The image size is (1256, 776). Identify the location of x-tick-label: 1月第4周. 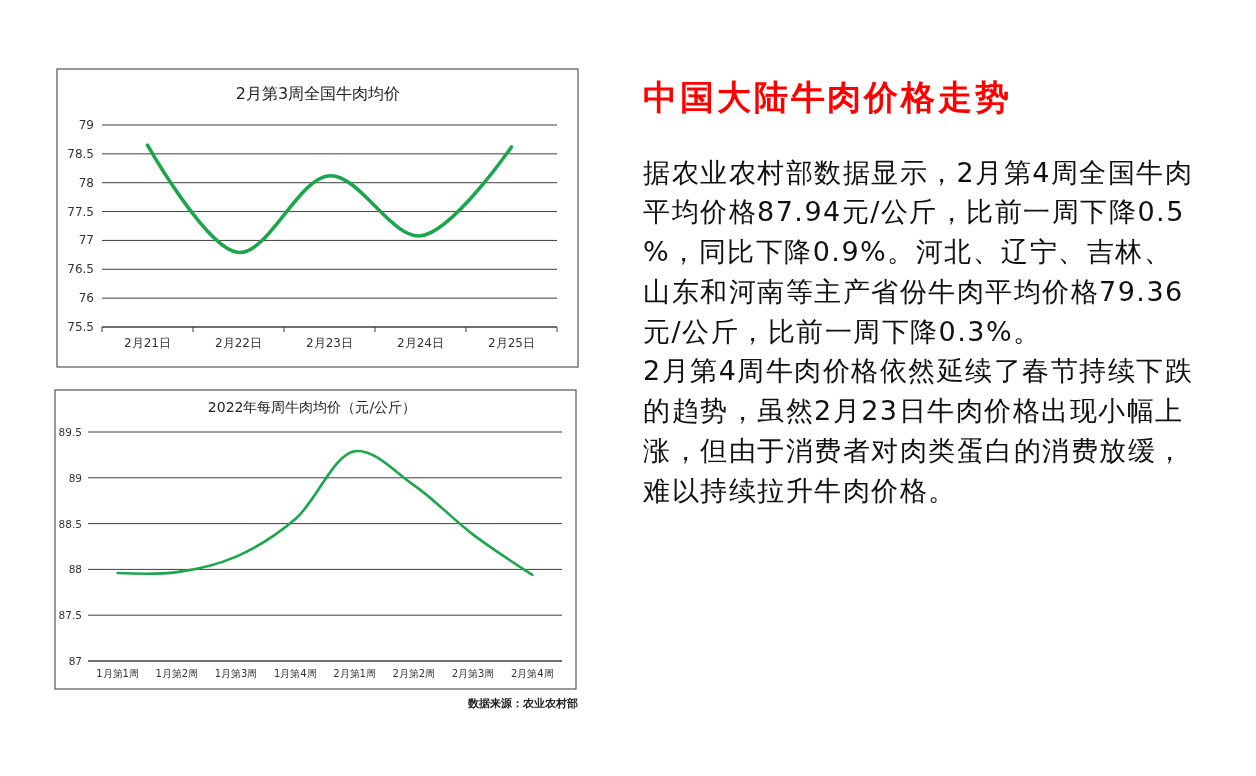
(295, 673).